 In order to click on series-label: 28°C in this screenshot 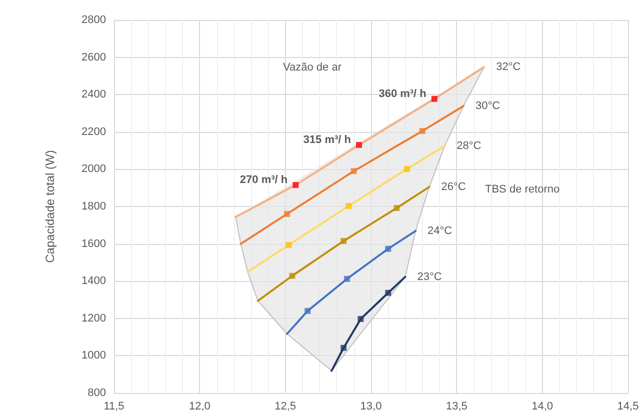, I will do `click(469, 146)`.